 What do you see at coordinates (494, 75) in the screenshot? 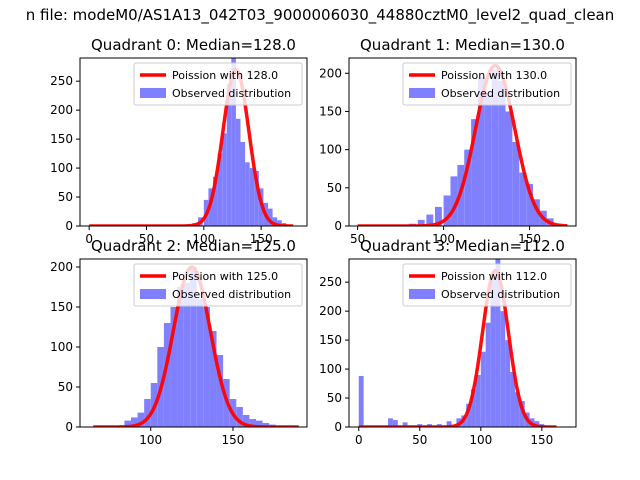
I see `legend-label-poisson: Poission with 130.0` at bounding box center [494, 75].